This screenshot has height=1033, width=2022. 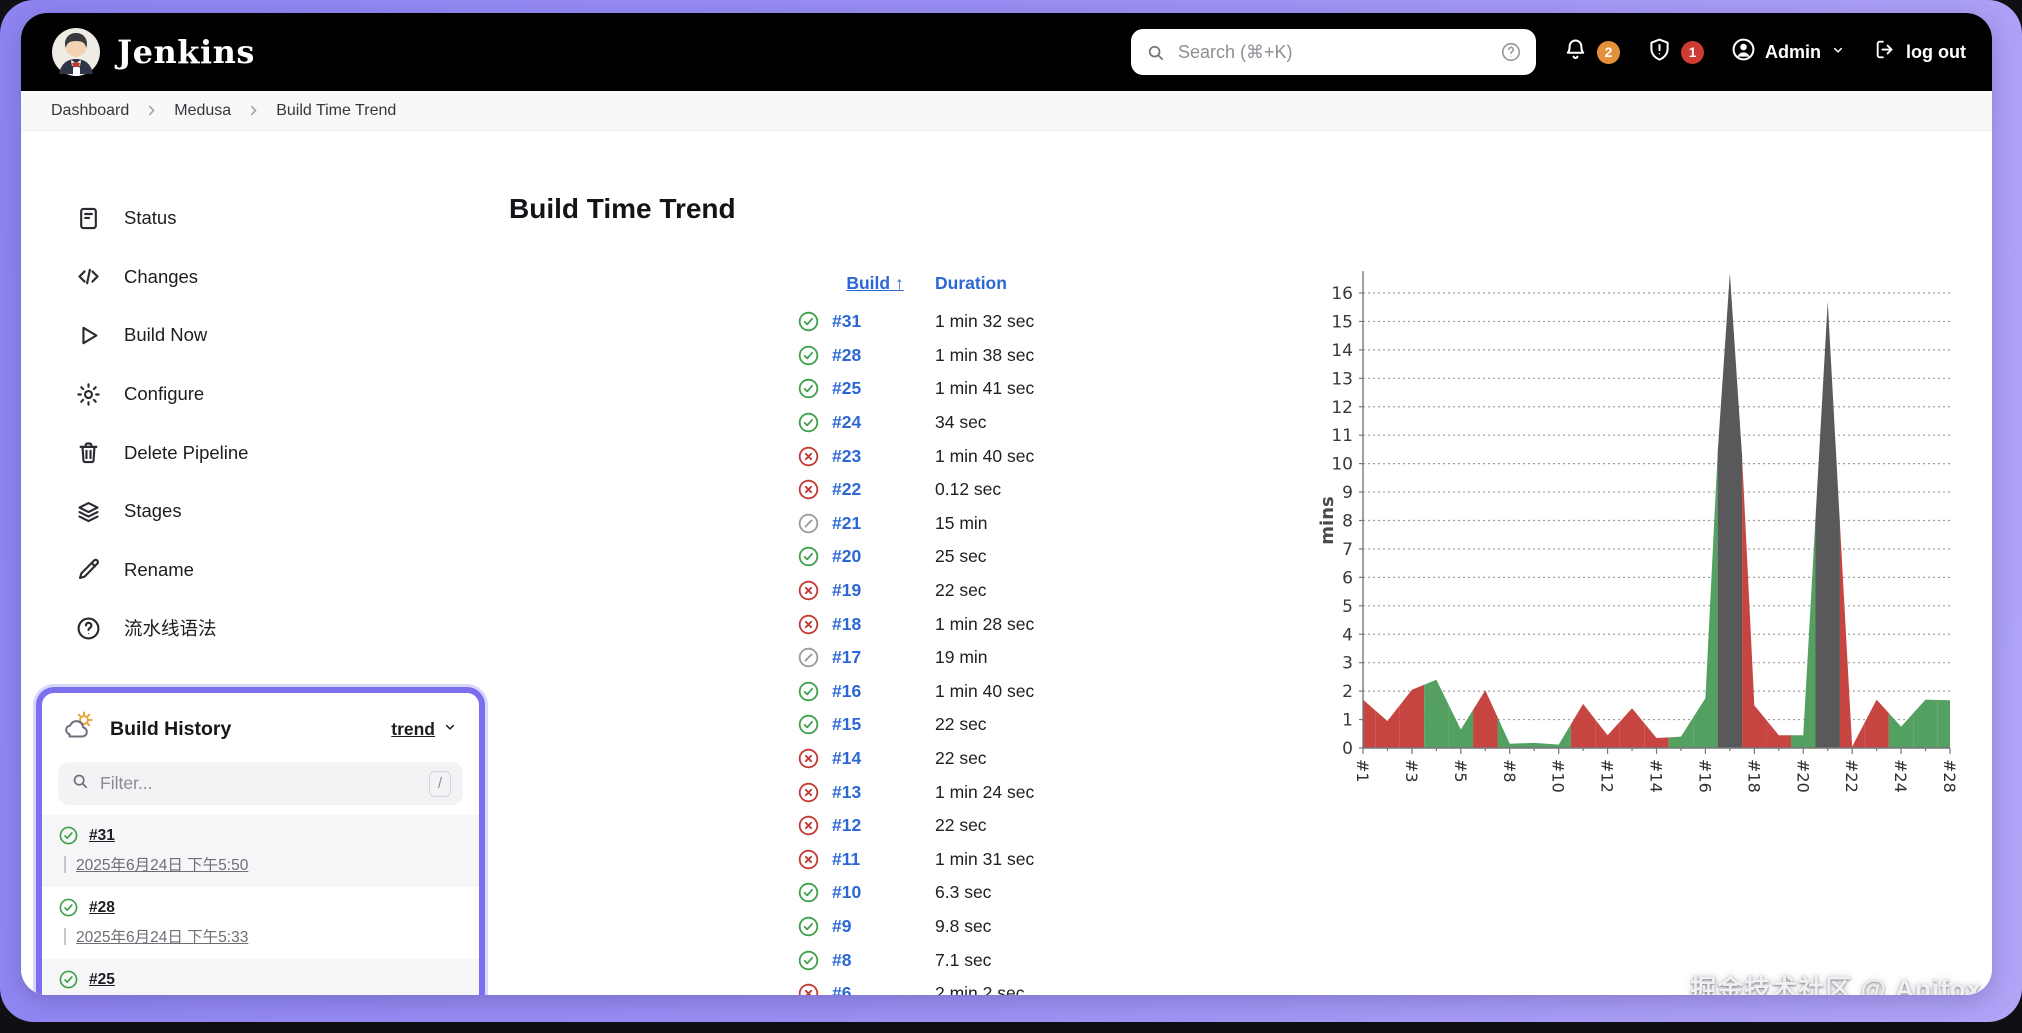 What do you see at coordinates (153, 511) in the screenshot?
I see `sidebar-item-label: Stages` at bounding box center [153, 511].